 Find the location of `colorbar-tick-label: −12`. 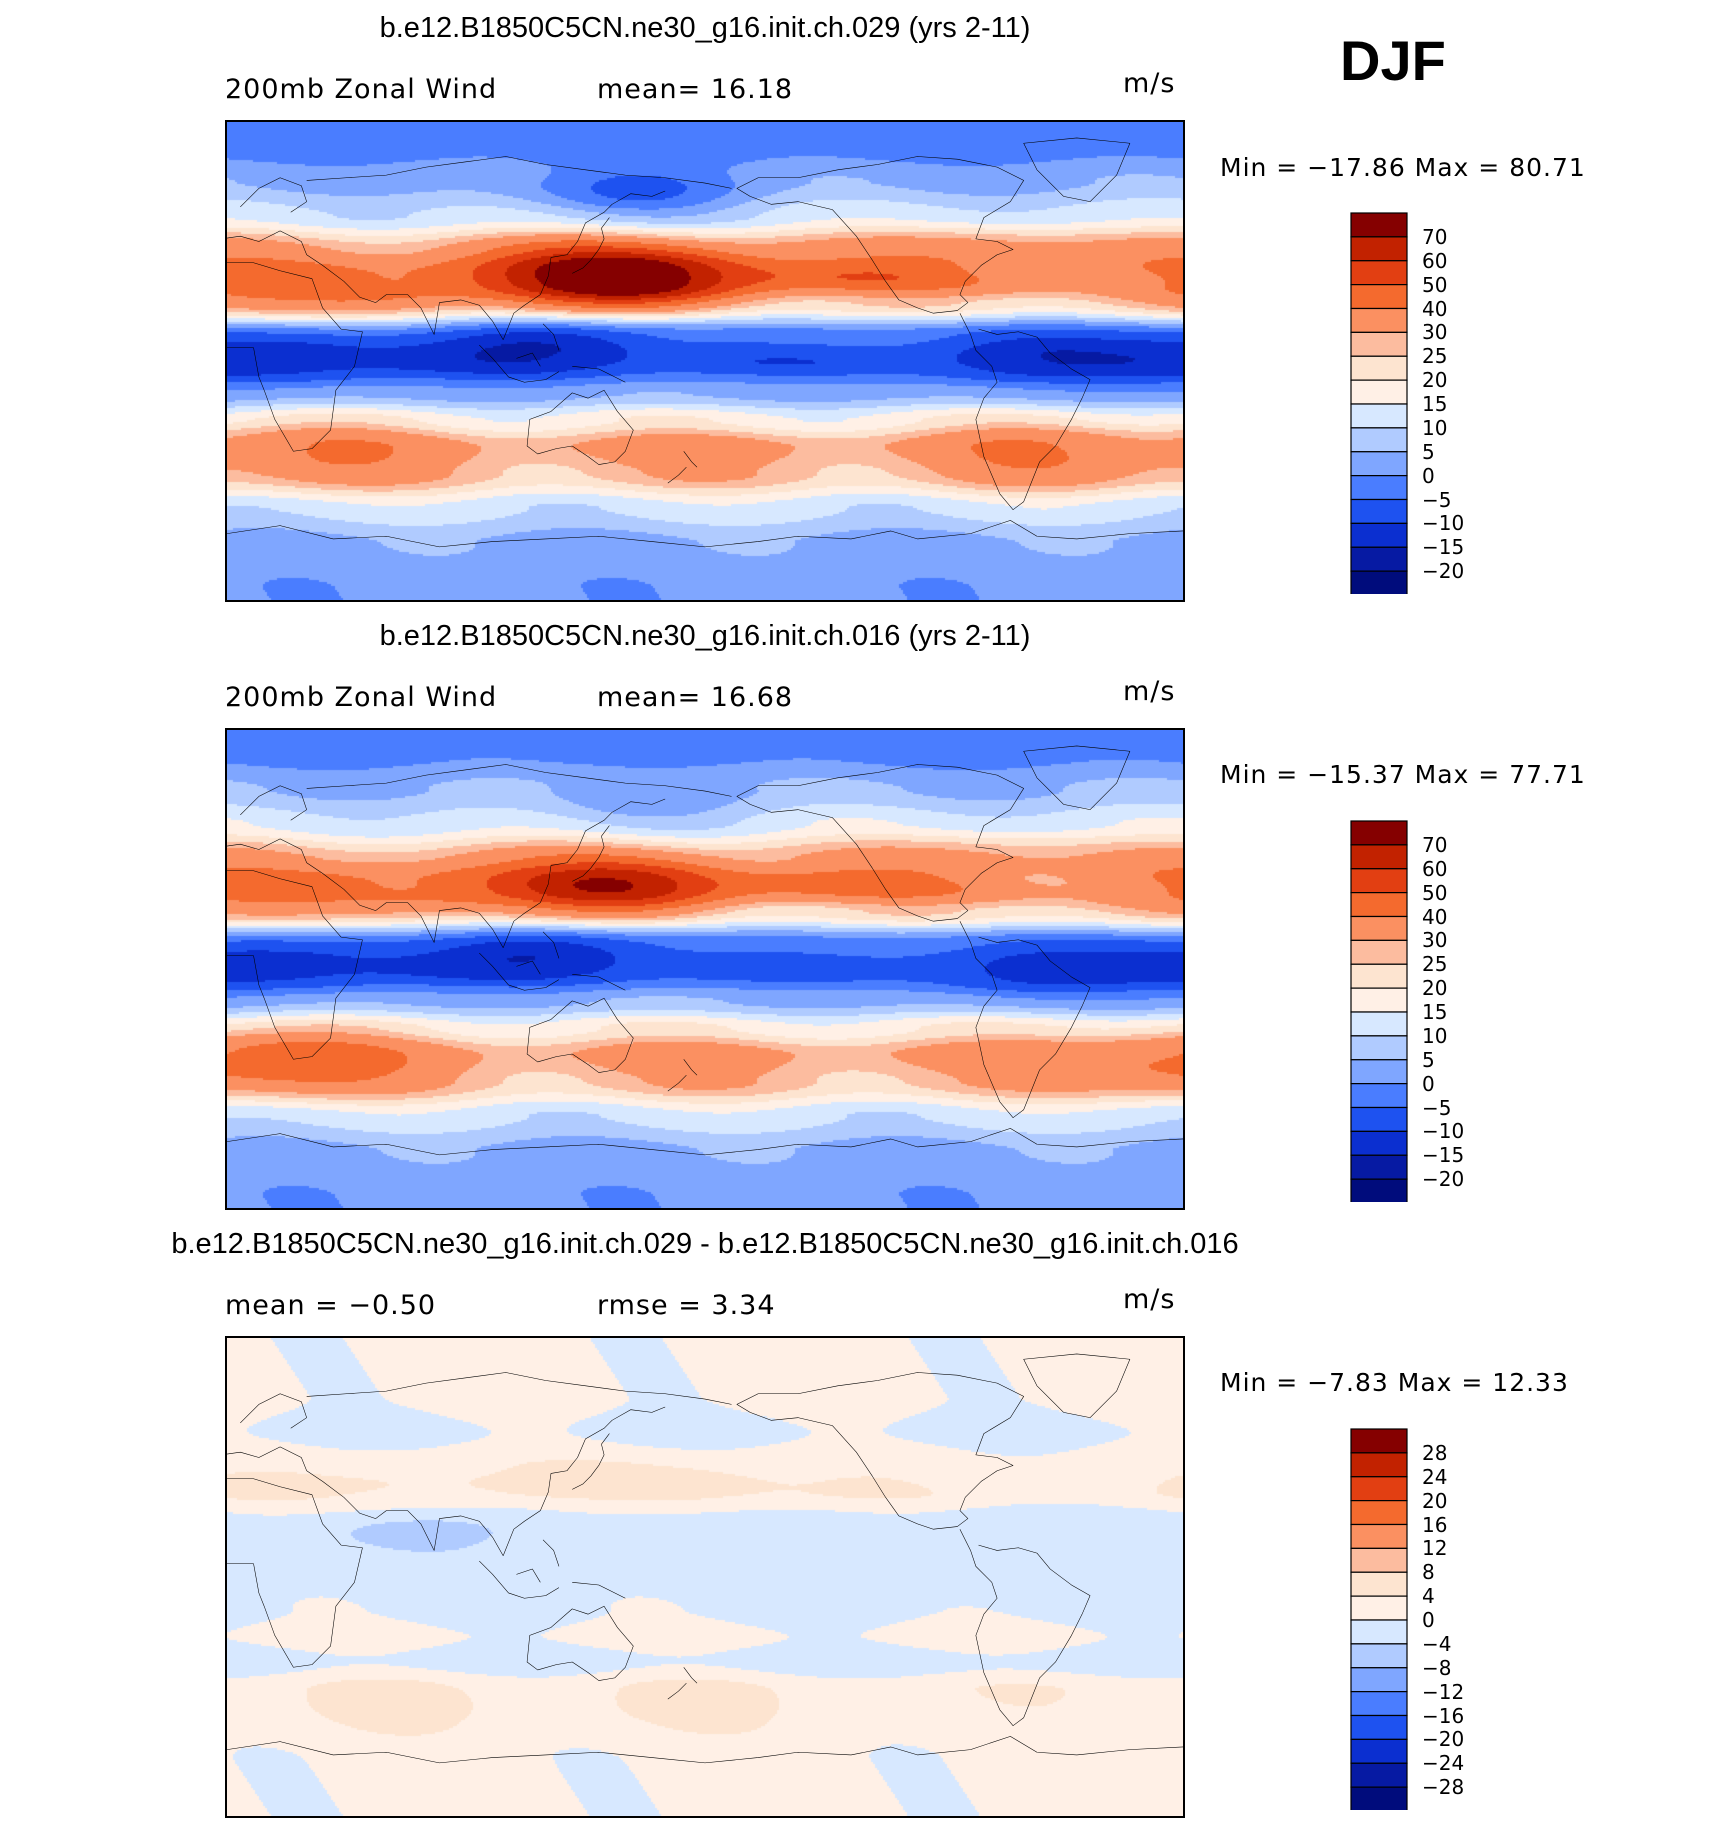

colorbar-tick-label: −12 is located at coordinates (1443, 1691).